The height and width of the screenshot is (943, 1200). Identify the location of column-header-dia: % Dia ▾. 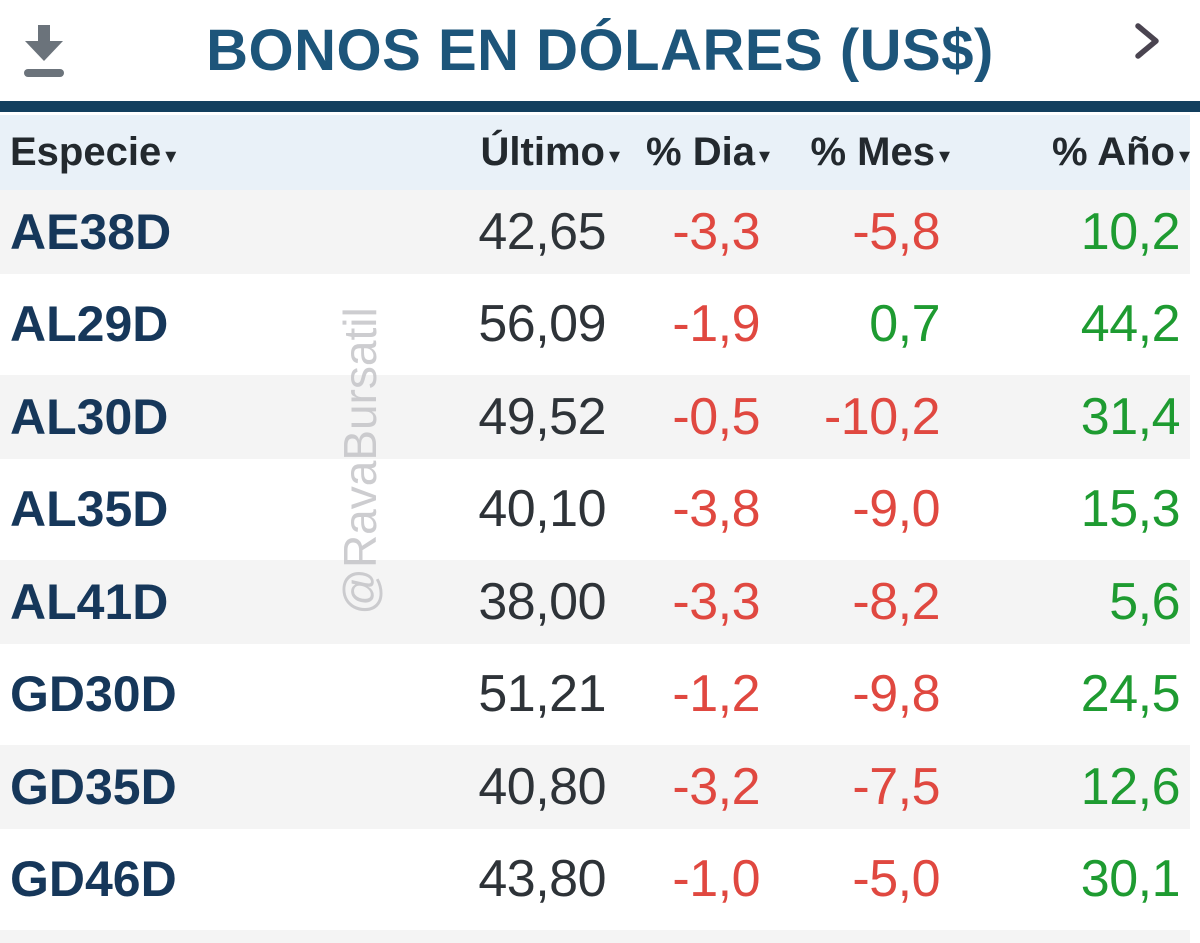
(695, 152).